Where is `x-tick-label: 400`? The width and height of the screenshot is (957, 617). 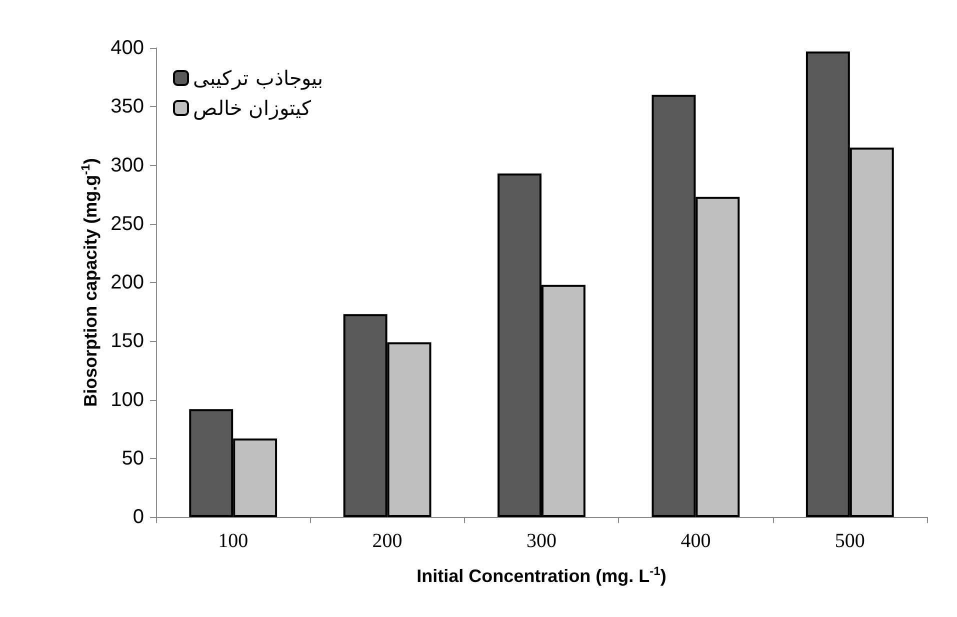 x-tick-label: 400 is located at coordinates (695, 541).